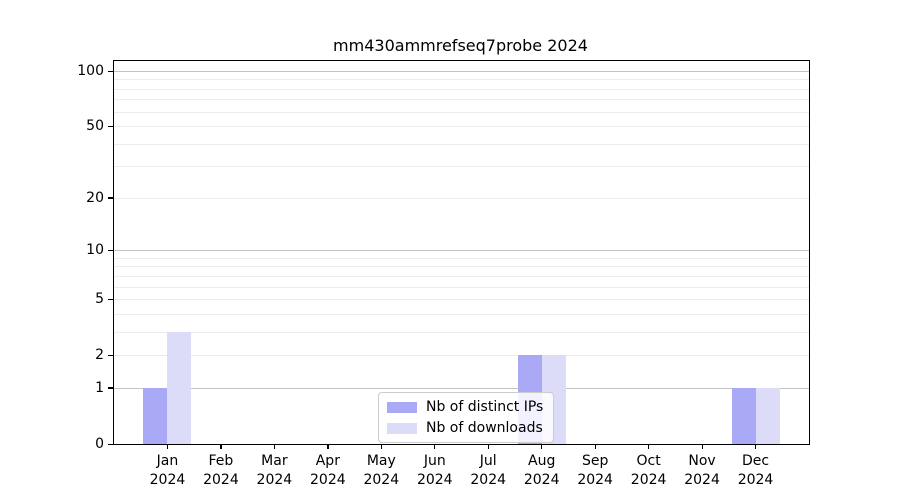 This screenshot has width=900, height=500. I want to click on bar-downloads-dec, so click(767, 415).